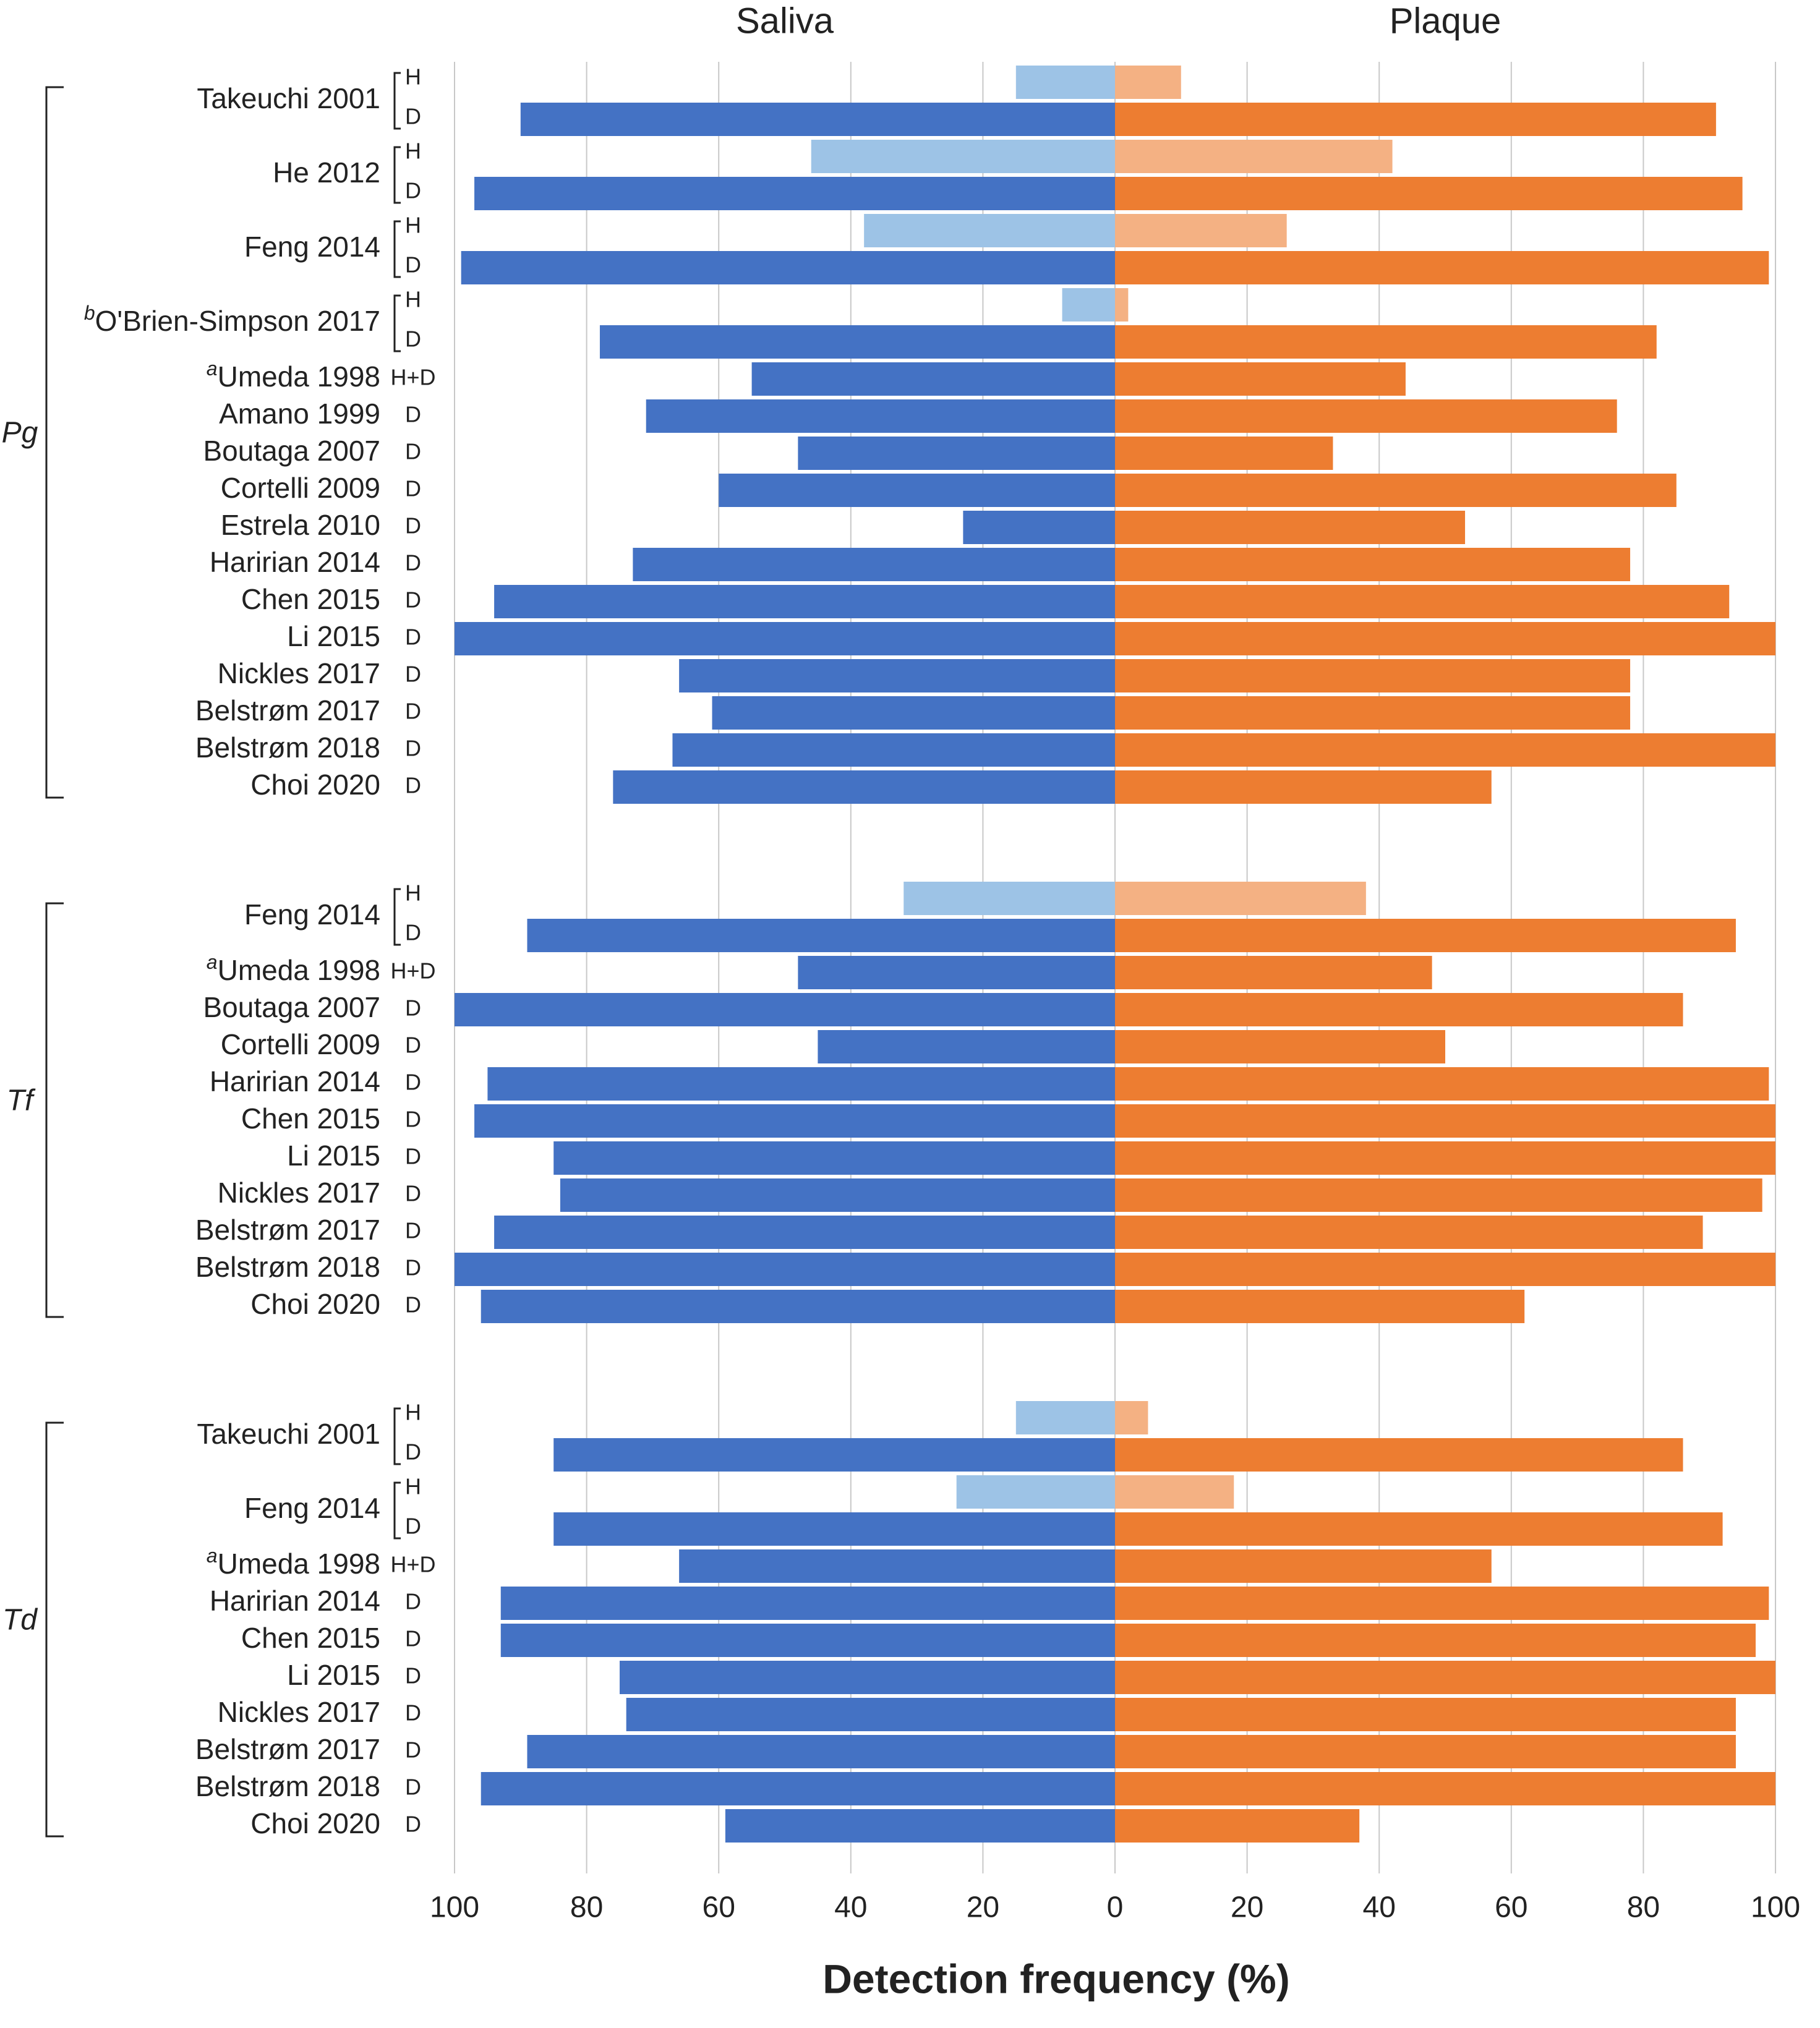 This screenshot has width=1820, height=2028. Describe the element at coordinates (1247, 1907) in the screenshot. I see `x-tick-label: 20` at that location.